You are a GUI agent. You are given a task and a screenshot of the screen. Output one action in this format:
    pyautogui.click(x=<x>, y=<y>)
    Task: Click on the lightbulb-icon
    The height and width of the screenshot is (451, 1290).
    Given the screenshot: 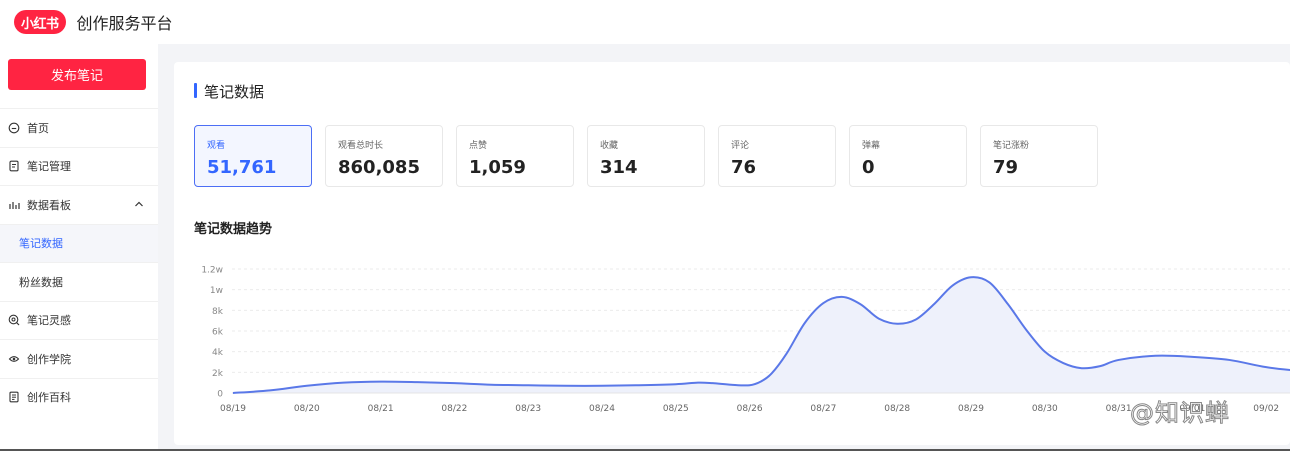 What is the action you would take?
    pyautogui.click(x=14, y=320)
    